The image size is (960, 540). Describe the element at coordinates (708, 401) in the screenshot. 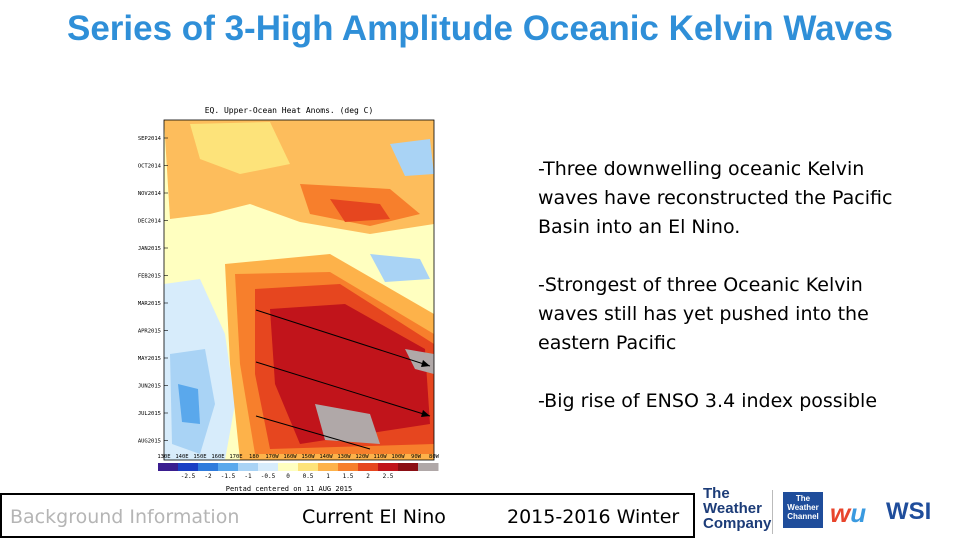

I see `bullet-item: -Big rise of ENSO 3.4 index possible` at that location.